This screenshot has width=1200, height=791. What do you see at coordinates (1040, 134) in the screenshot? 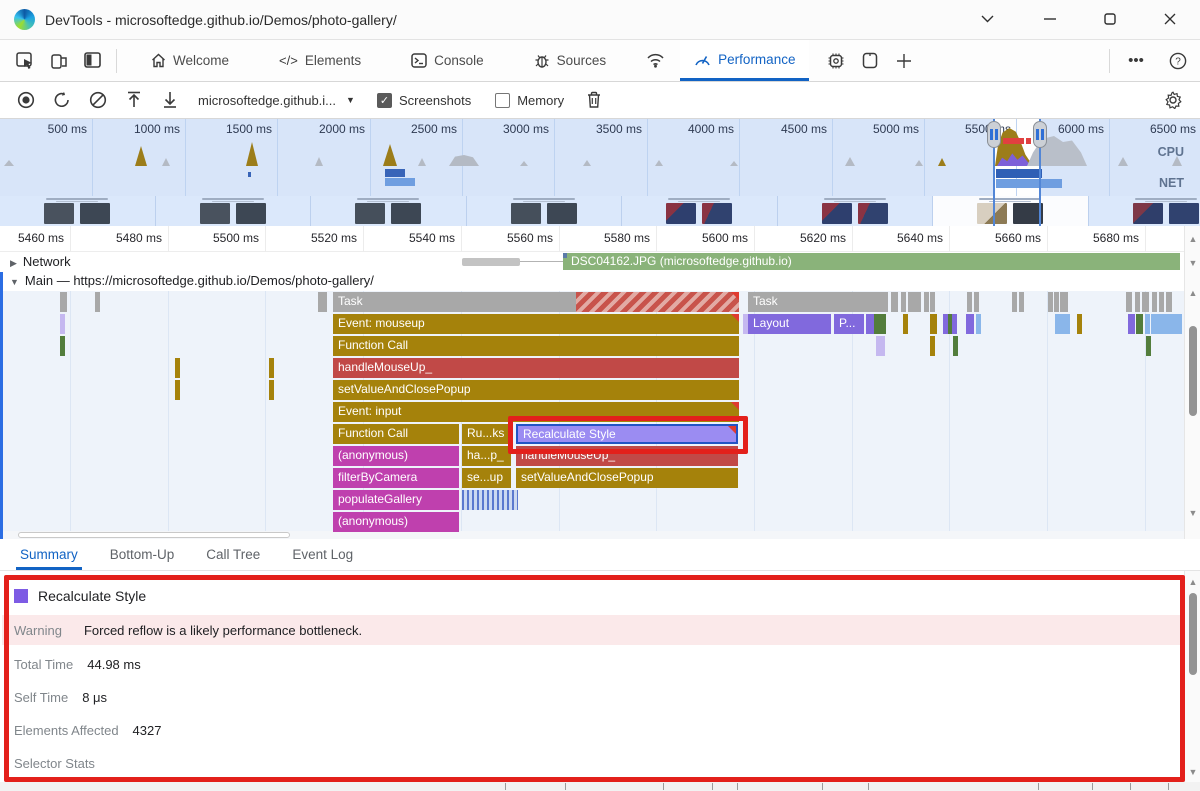
I see `selection-right-handle` at bounding box center [1040, 134].